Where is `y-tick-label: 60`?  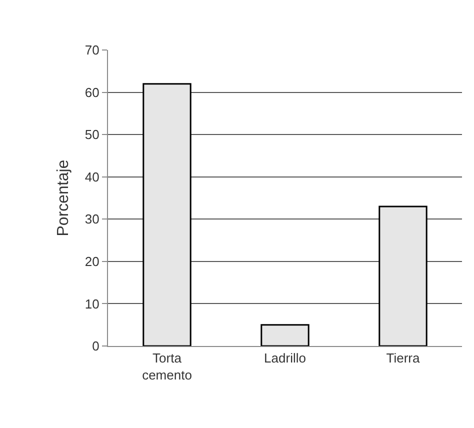
y-tick-label: 60 is located at coordinates (92, 92).